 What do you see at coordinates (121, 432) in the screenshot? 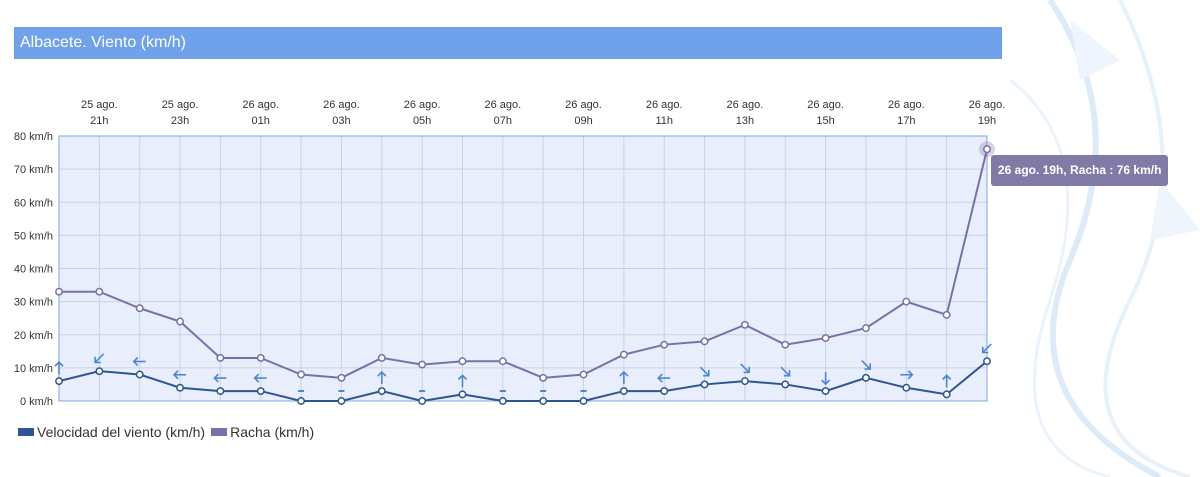
I see `legend-label-velocidad: Velocidad del viento (km/h)` at bounding box center [121, 432].